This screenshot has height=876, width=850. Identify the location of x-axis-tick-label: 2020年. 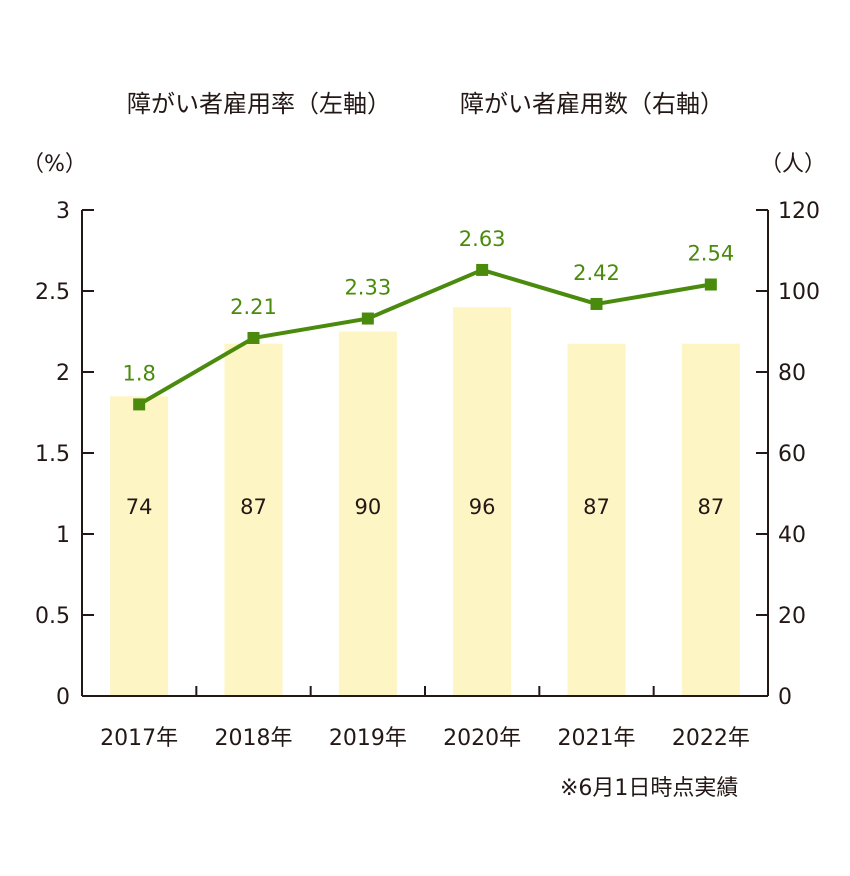
(482, 738).